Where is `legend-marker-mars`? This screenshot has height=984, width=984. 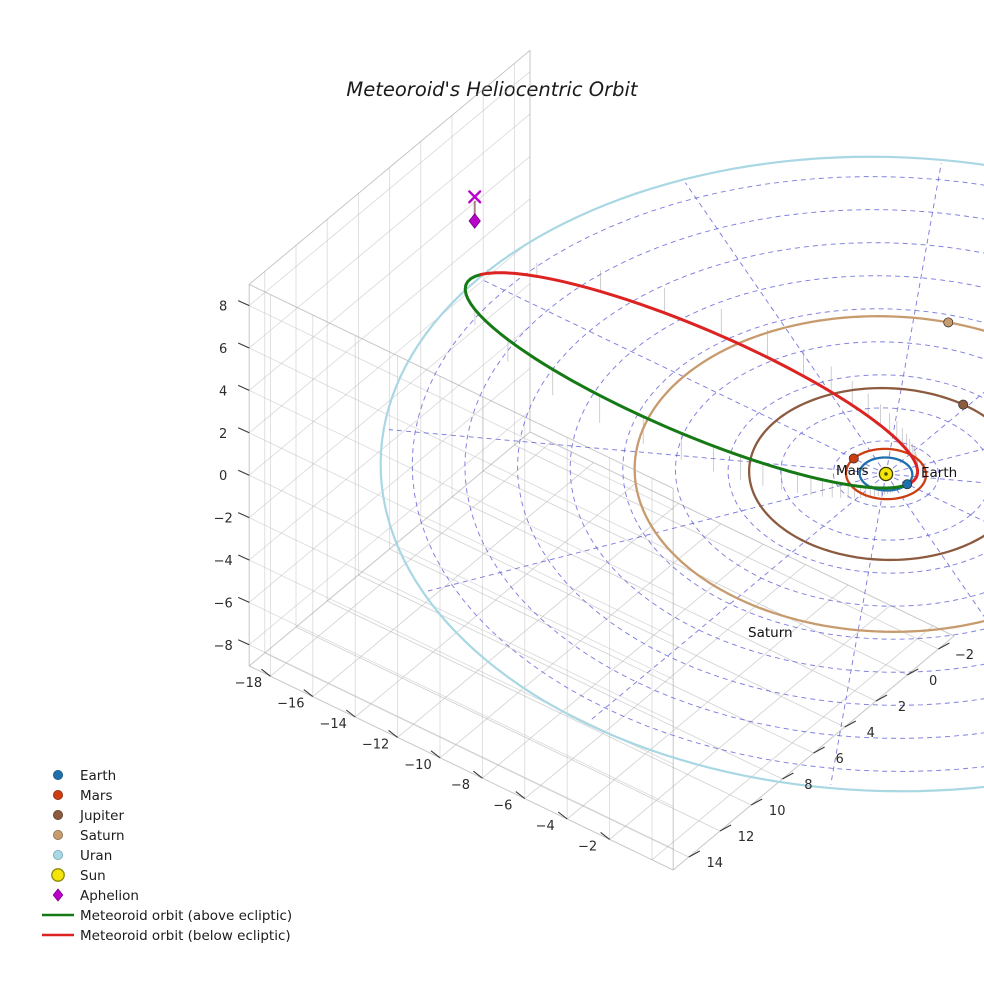 legend-marker-mars is located at coordinates (58, 795).